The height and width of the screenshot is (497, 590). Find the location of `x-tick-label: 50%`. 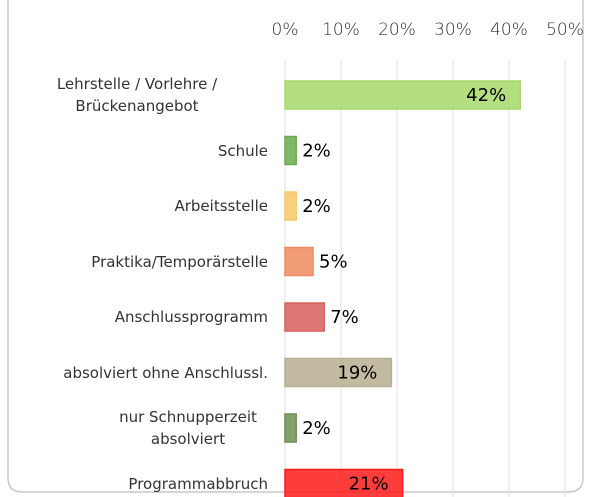

x-tick-label: 50% is located at coordinates (565, 30).